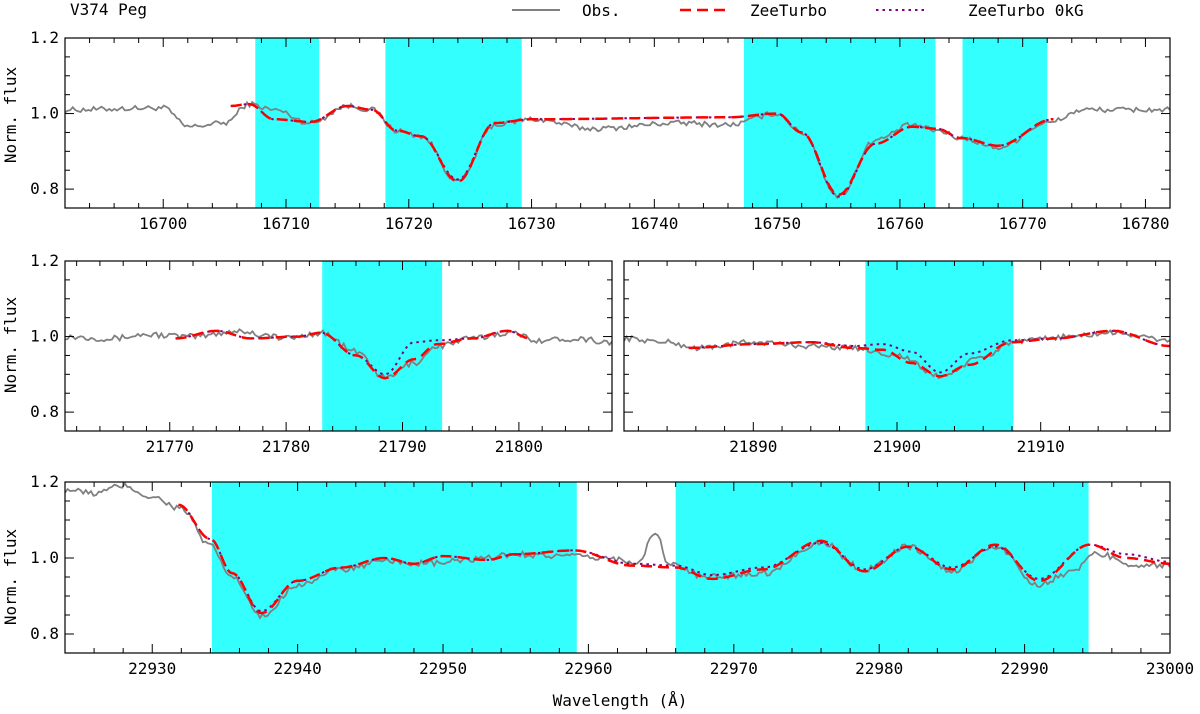  What do you see at coordinates (788, 10) in the screenshot?
I see `legend-model-label: ZeeTurbo` at bounding box center [788, 10].